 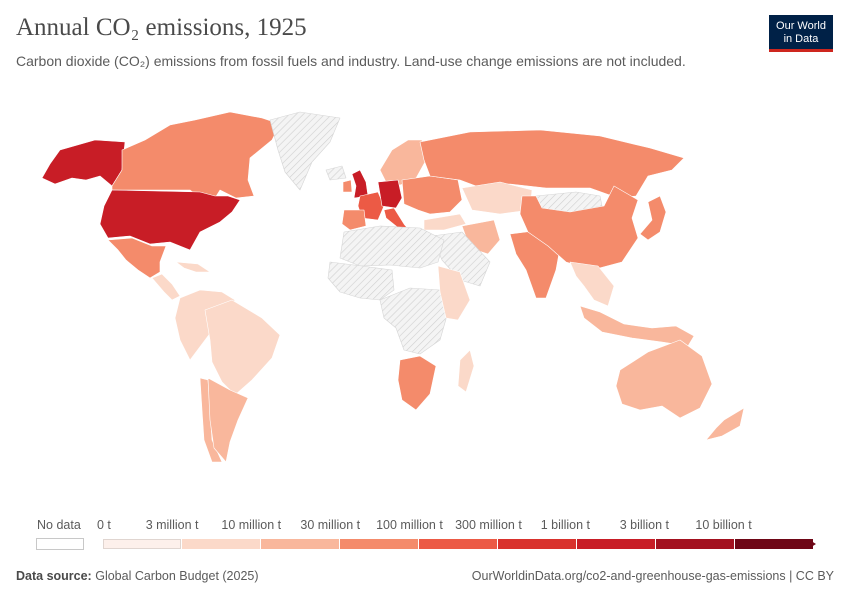 I want to click on no-data-label: No data, so click(x=59, y=525).